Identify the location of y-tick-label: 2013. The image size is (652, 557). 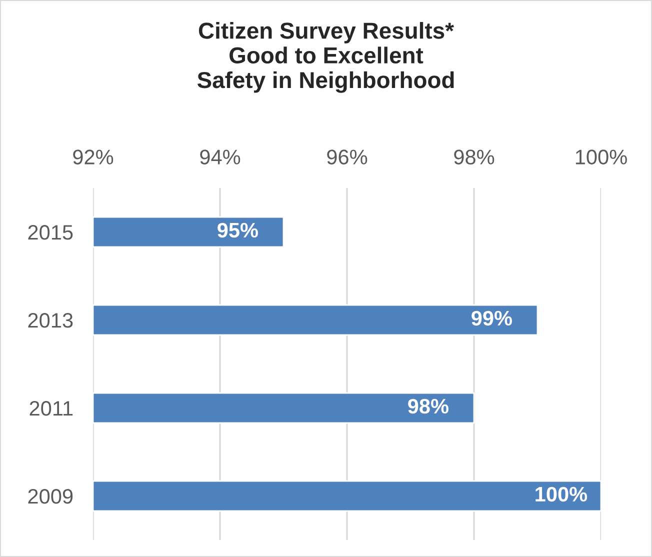
(50, 320).